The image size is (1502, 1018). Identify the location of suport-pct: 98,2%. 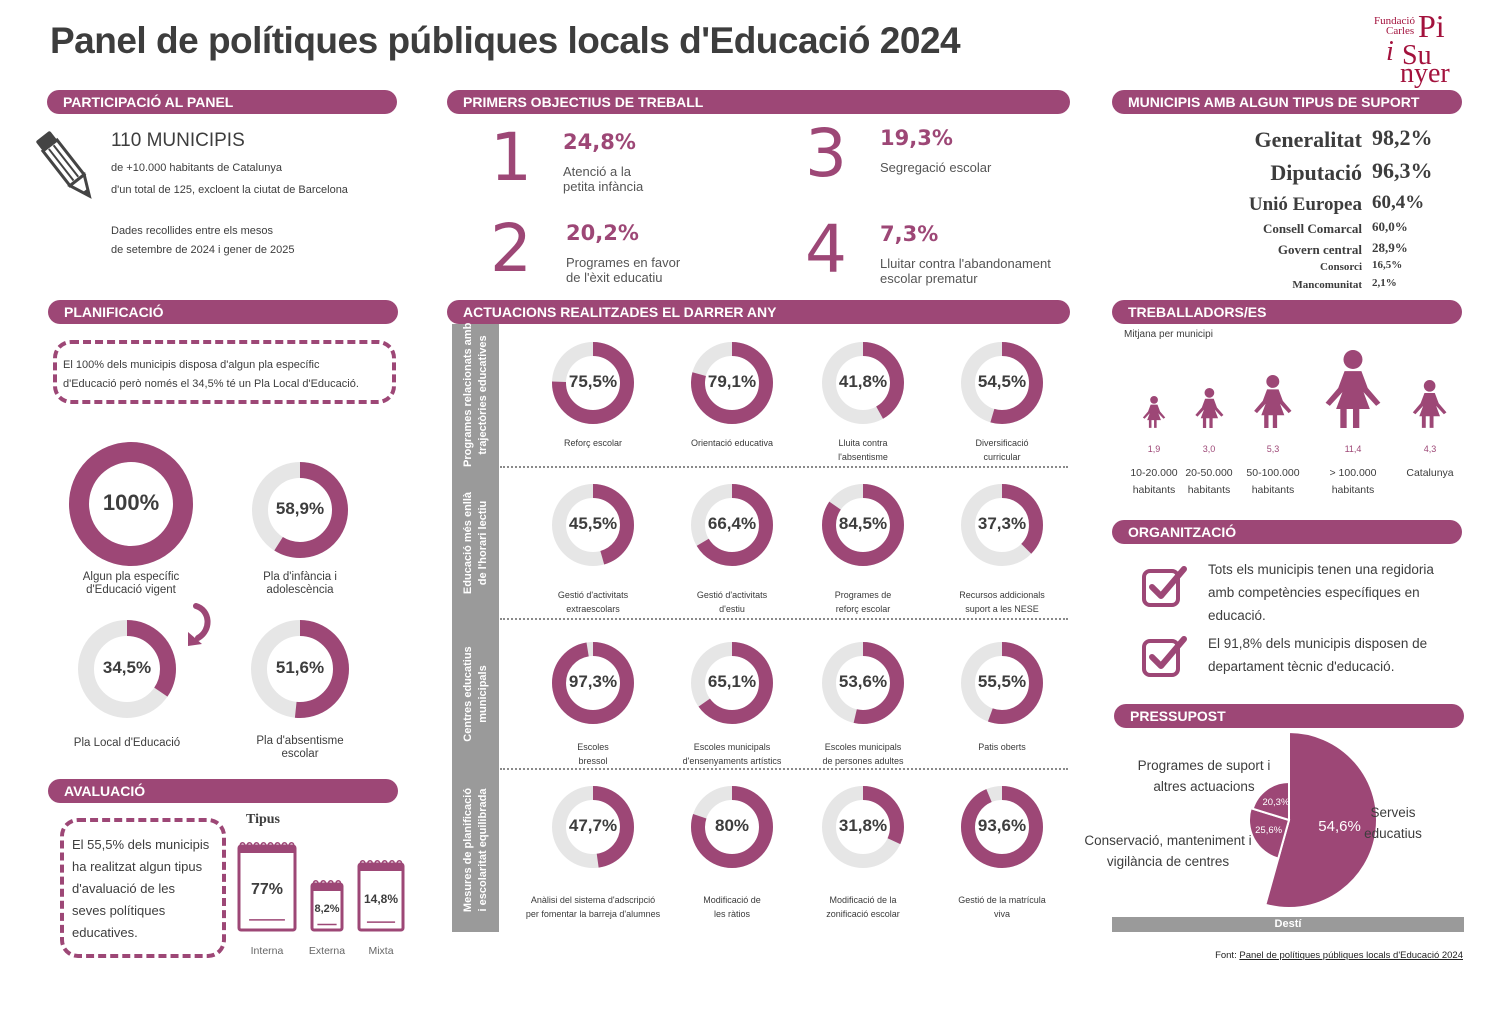
(1402, 137).